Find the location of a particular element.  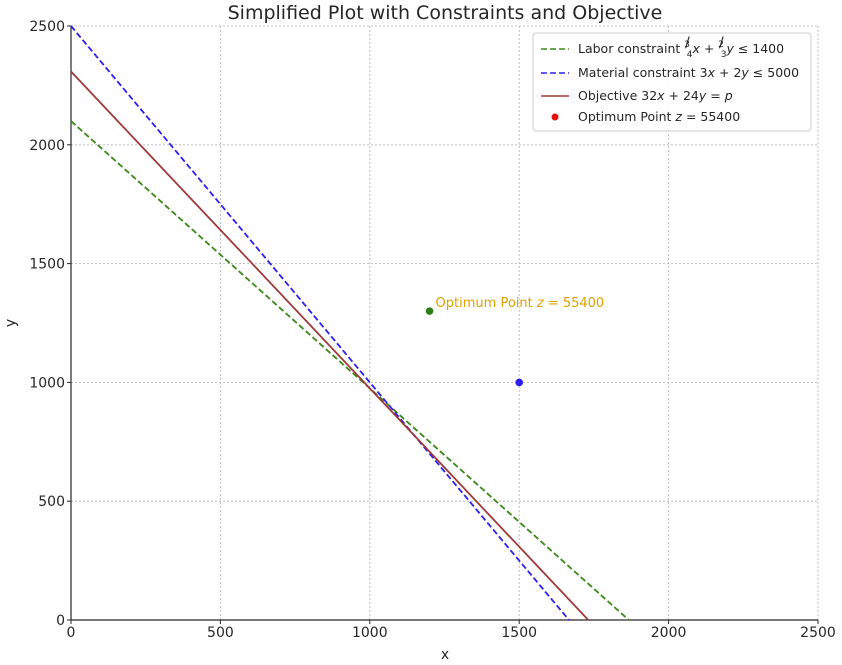

y-tick-label: 2500 is located at coordinates (47, 27).